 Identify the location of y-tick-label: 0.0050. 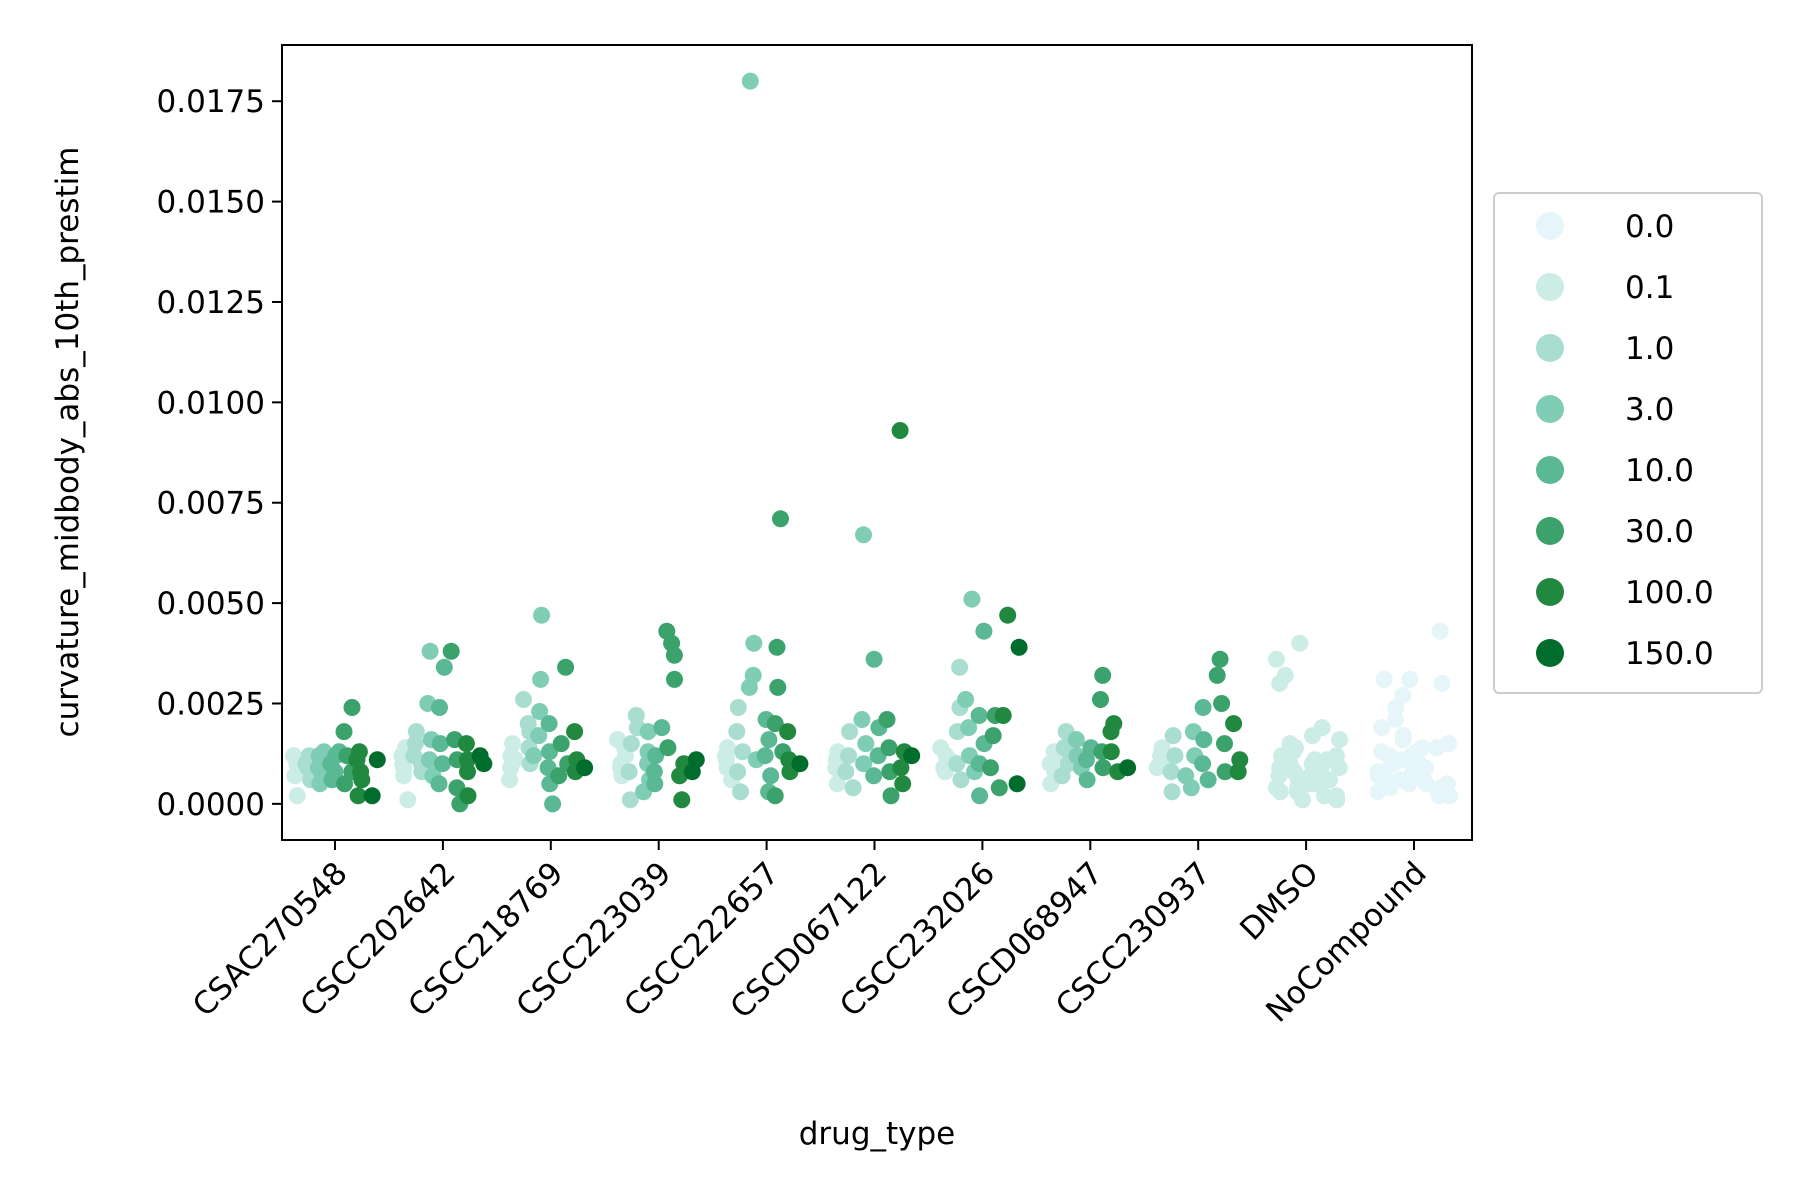
(211, 604).